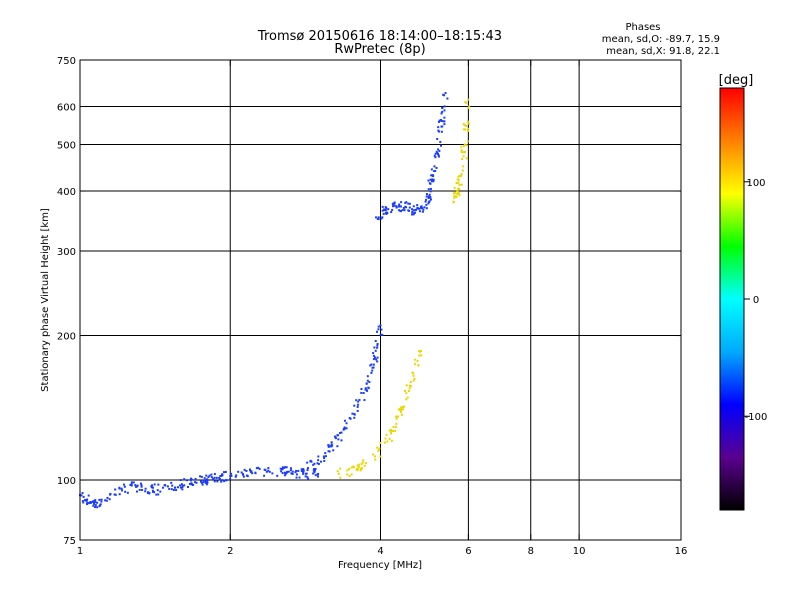  Describe the element at coordinates (379, 49) in the screenshot. I see `chart-subtitle: RwPretec (8p)` at that location.